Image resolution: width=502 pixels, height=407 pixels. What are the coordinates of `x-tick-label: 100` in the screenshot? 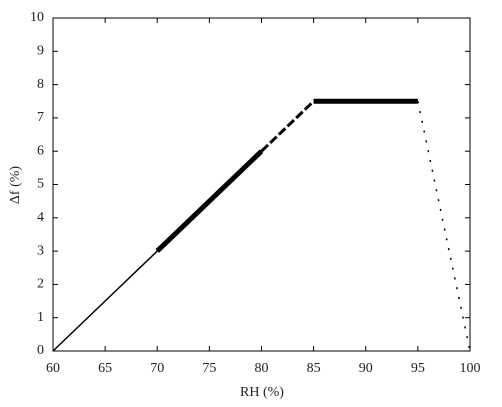 It's located at (470, 368).